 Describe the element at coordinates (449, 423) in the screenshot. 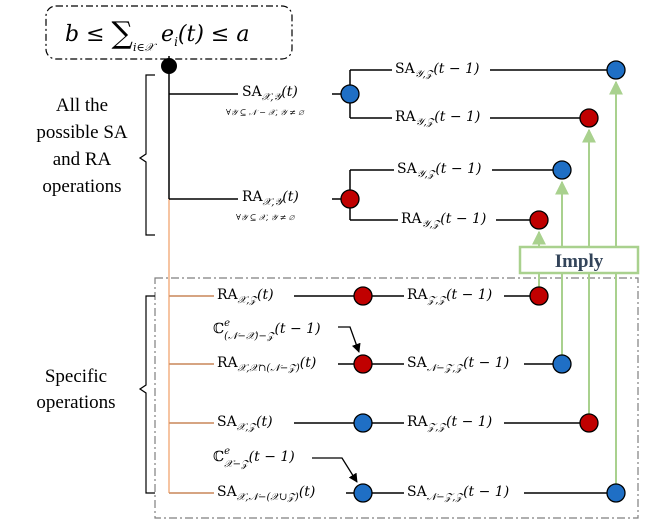

I see `specific-row3-right-label: RA𝒵,𝒵(t − 1)` at that location.